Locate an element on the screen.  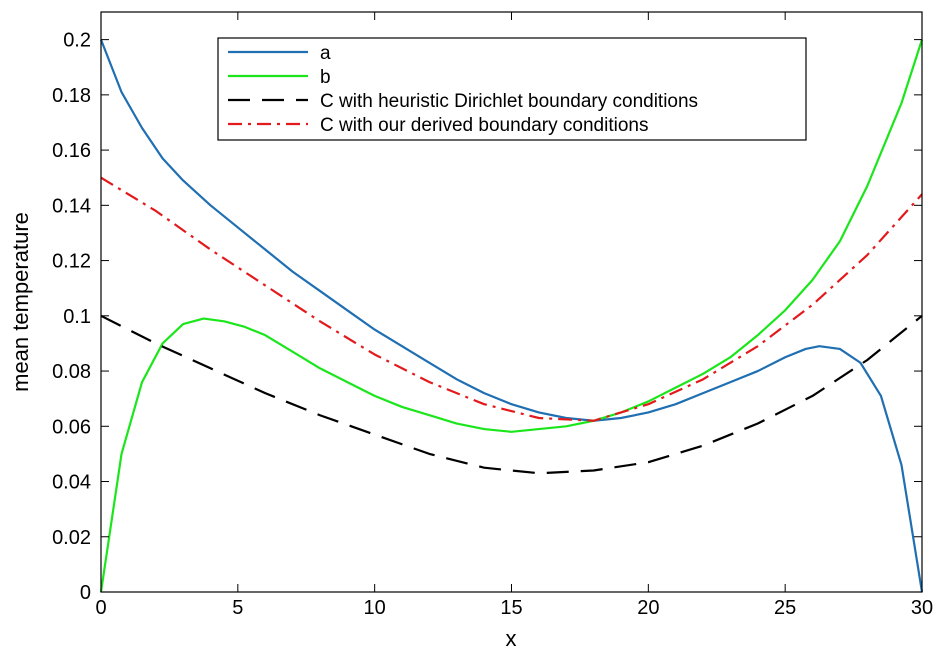
x-tick-label: 20 is located at coordinates (648, 608).